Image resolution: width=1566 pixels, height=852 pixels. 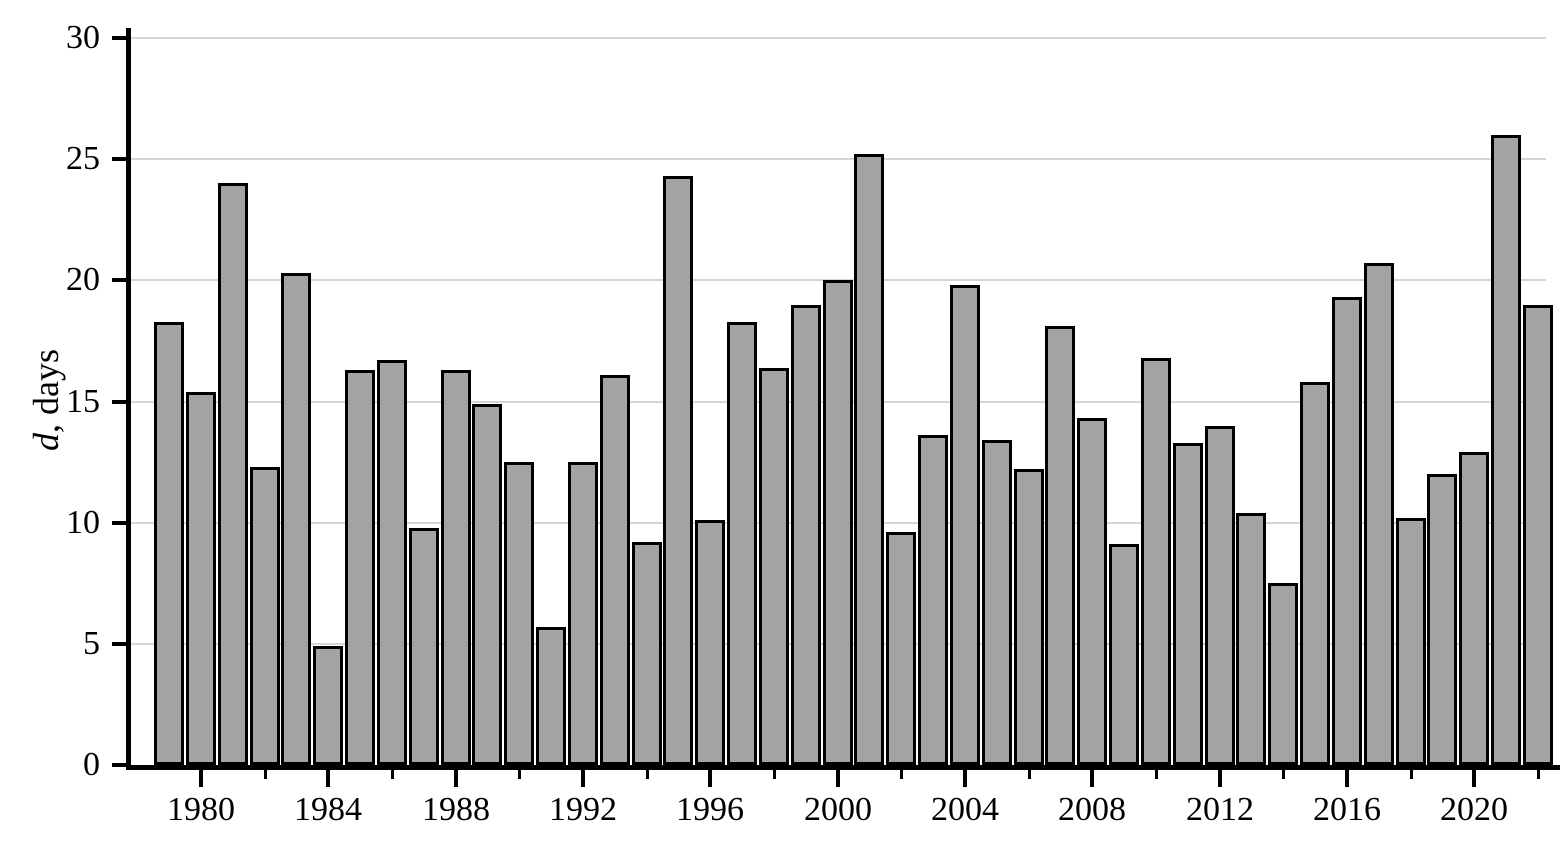 I want to click on bar-2013, so click(x=1251, y=639).